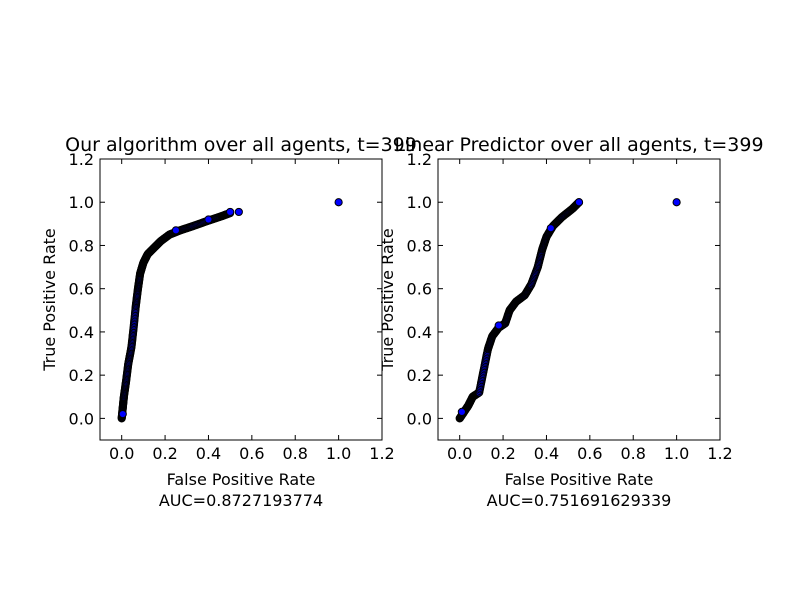  Describe the element at coordinates (241, 500) in the screenshot. I see `auc-label: AUC=0.8727193774` at that location.